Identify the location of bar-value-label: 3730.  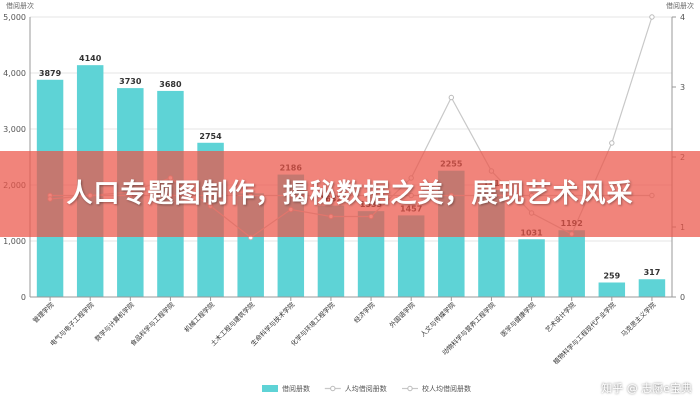
(130, 81).